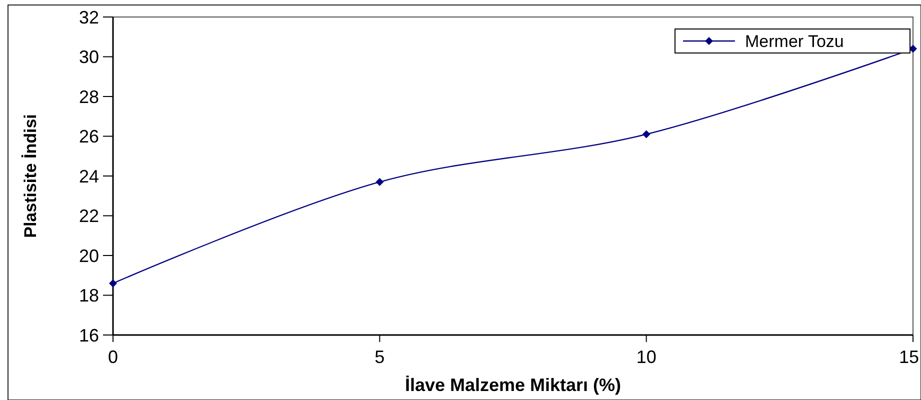 Image resolution: width=921 pixels, height=400 pixels. What do you see at coordinates (88, 256) in the screenshot?
I see `y-tick-label: 20` at bounding box center [88, 256].